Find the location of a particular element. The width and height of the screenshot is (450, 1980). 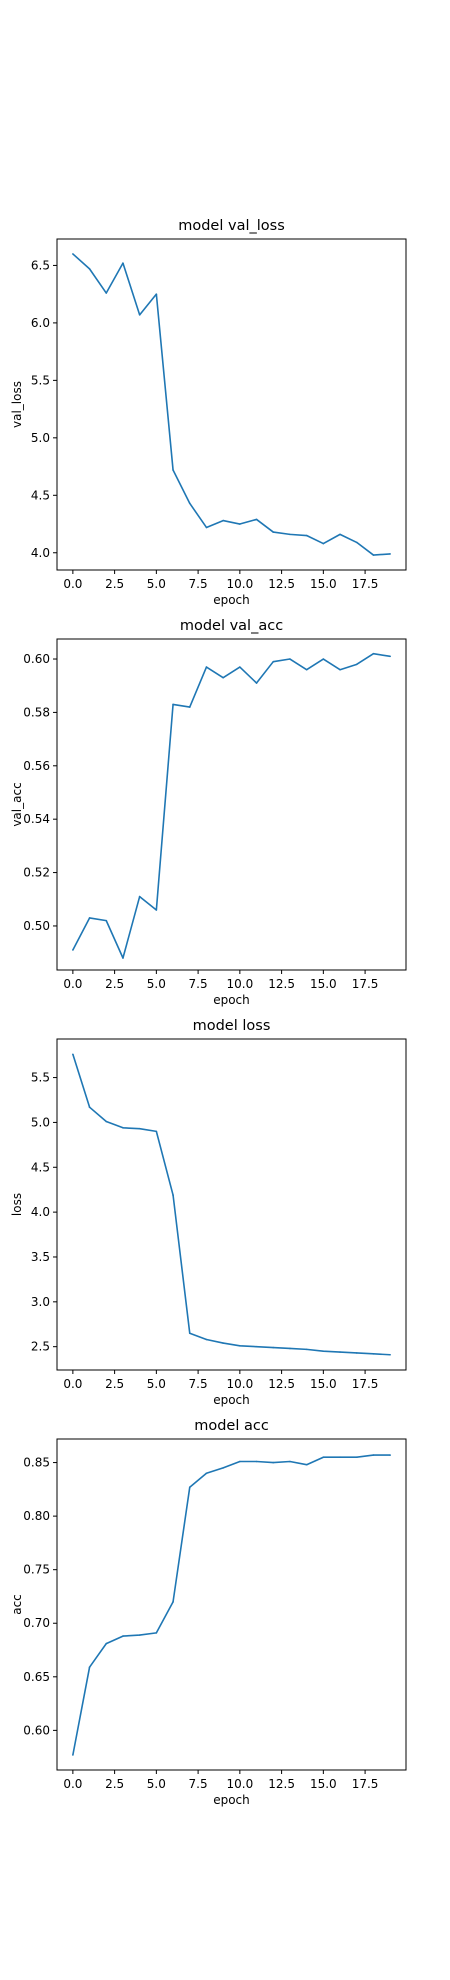

y-tick-label: 0.70 is located at coordinates (36, 1623).